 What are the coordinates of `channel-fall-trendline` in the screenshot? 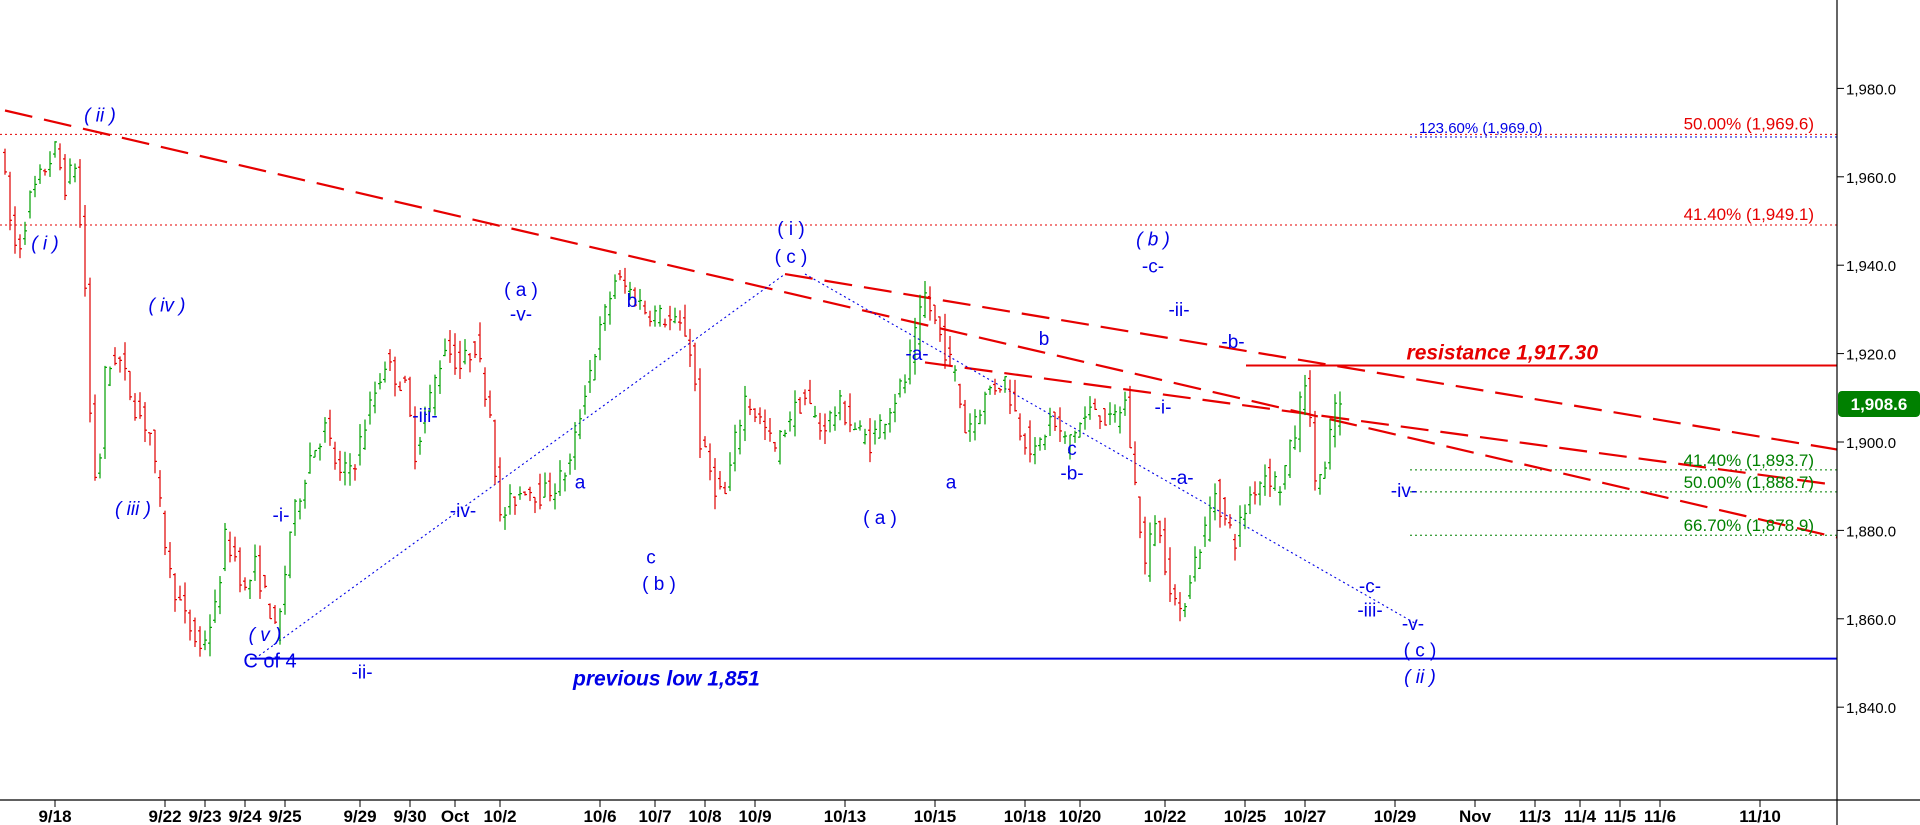 It's located at (1110, 448).